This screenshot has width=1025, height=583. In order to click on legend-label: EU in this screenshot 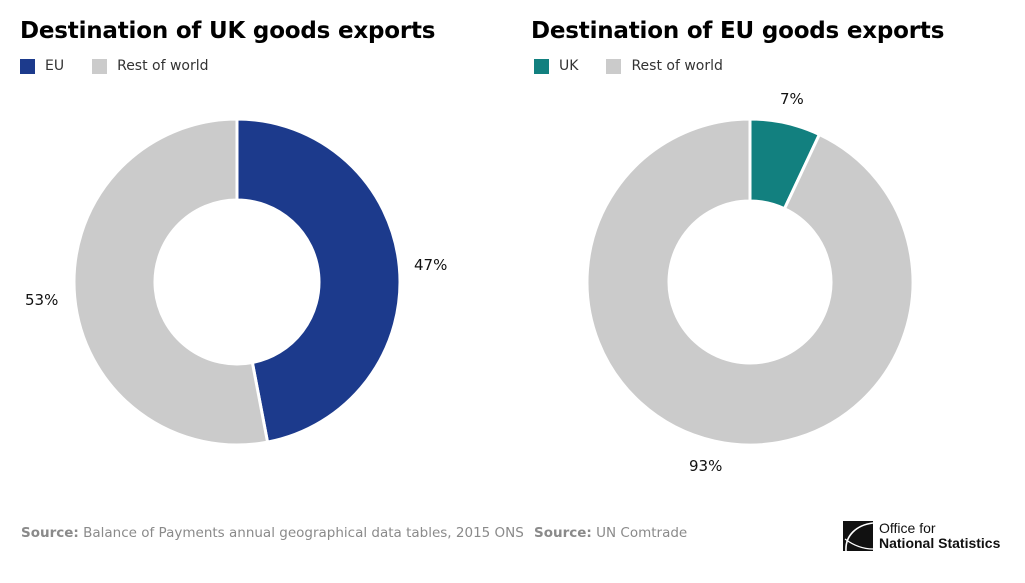, I will do `click(55, 66)`.